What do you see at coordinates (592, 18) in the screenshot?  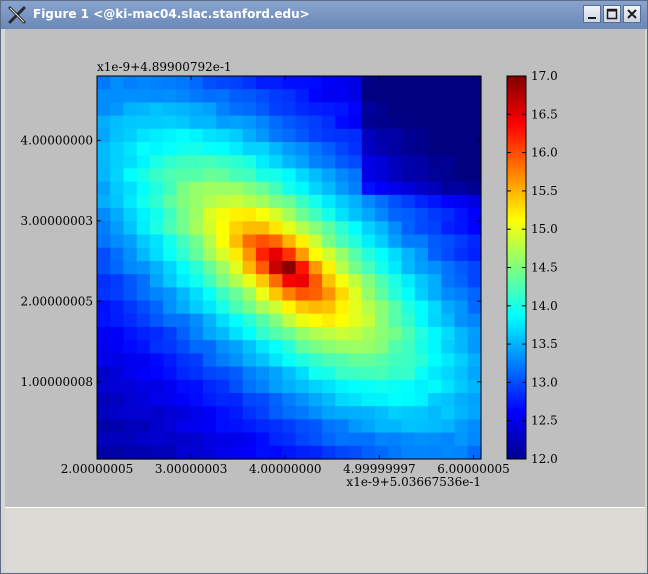 I see `minimize-icon` at bounding box center [592, 18].